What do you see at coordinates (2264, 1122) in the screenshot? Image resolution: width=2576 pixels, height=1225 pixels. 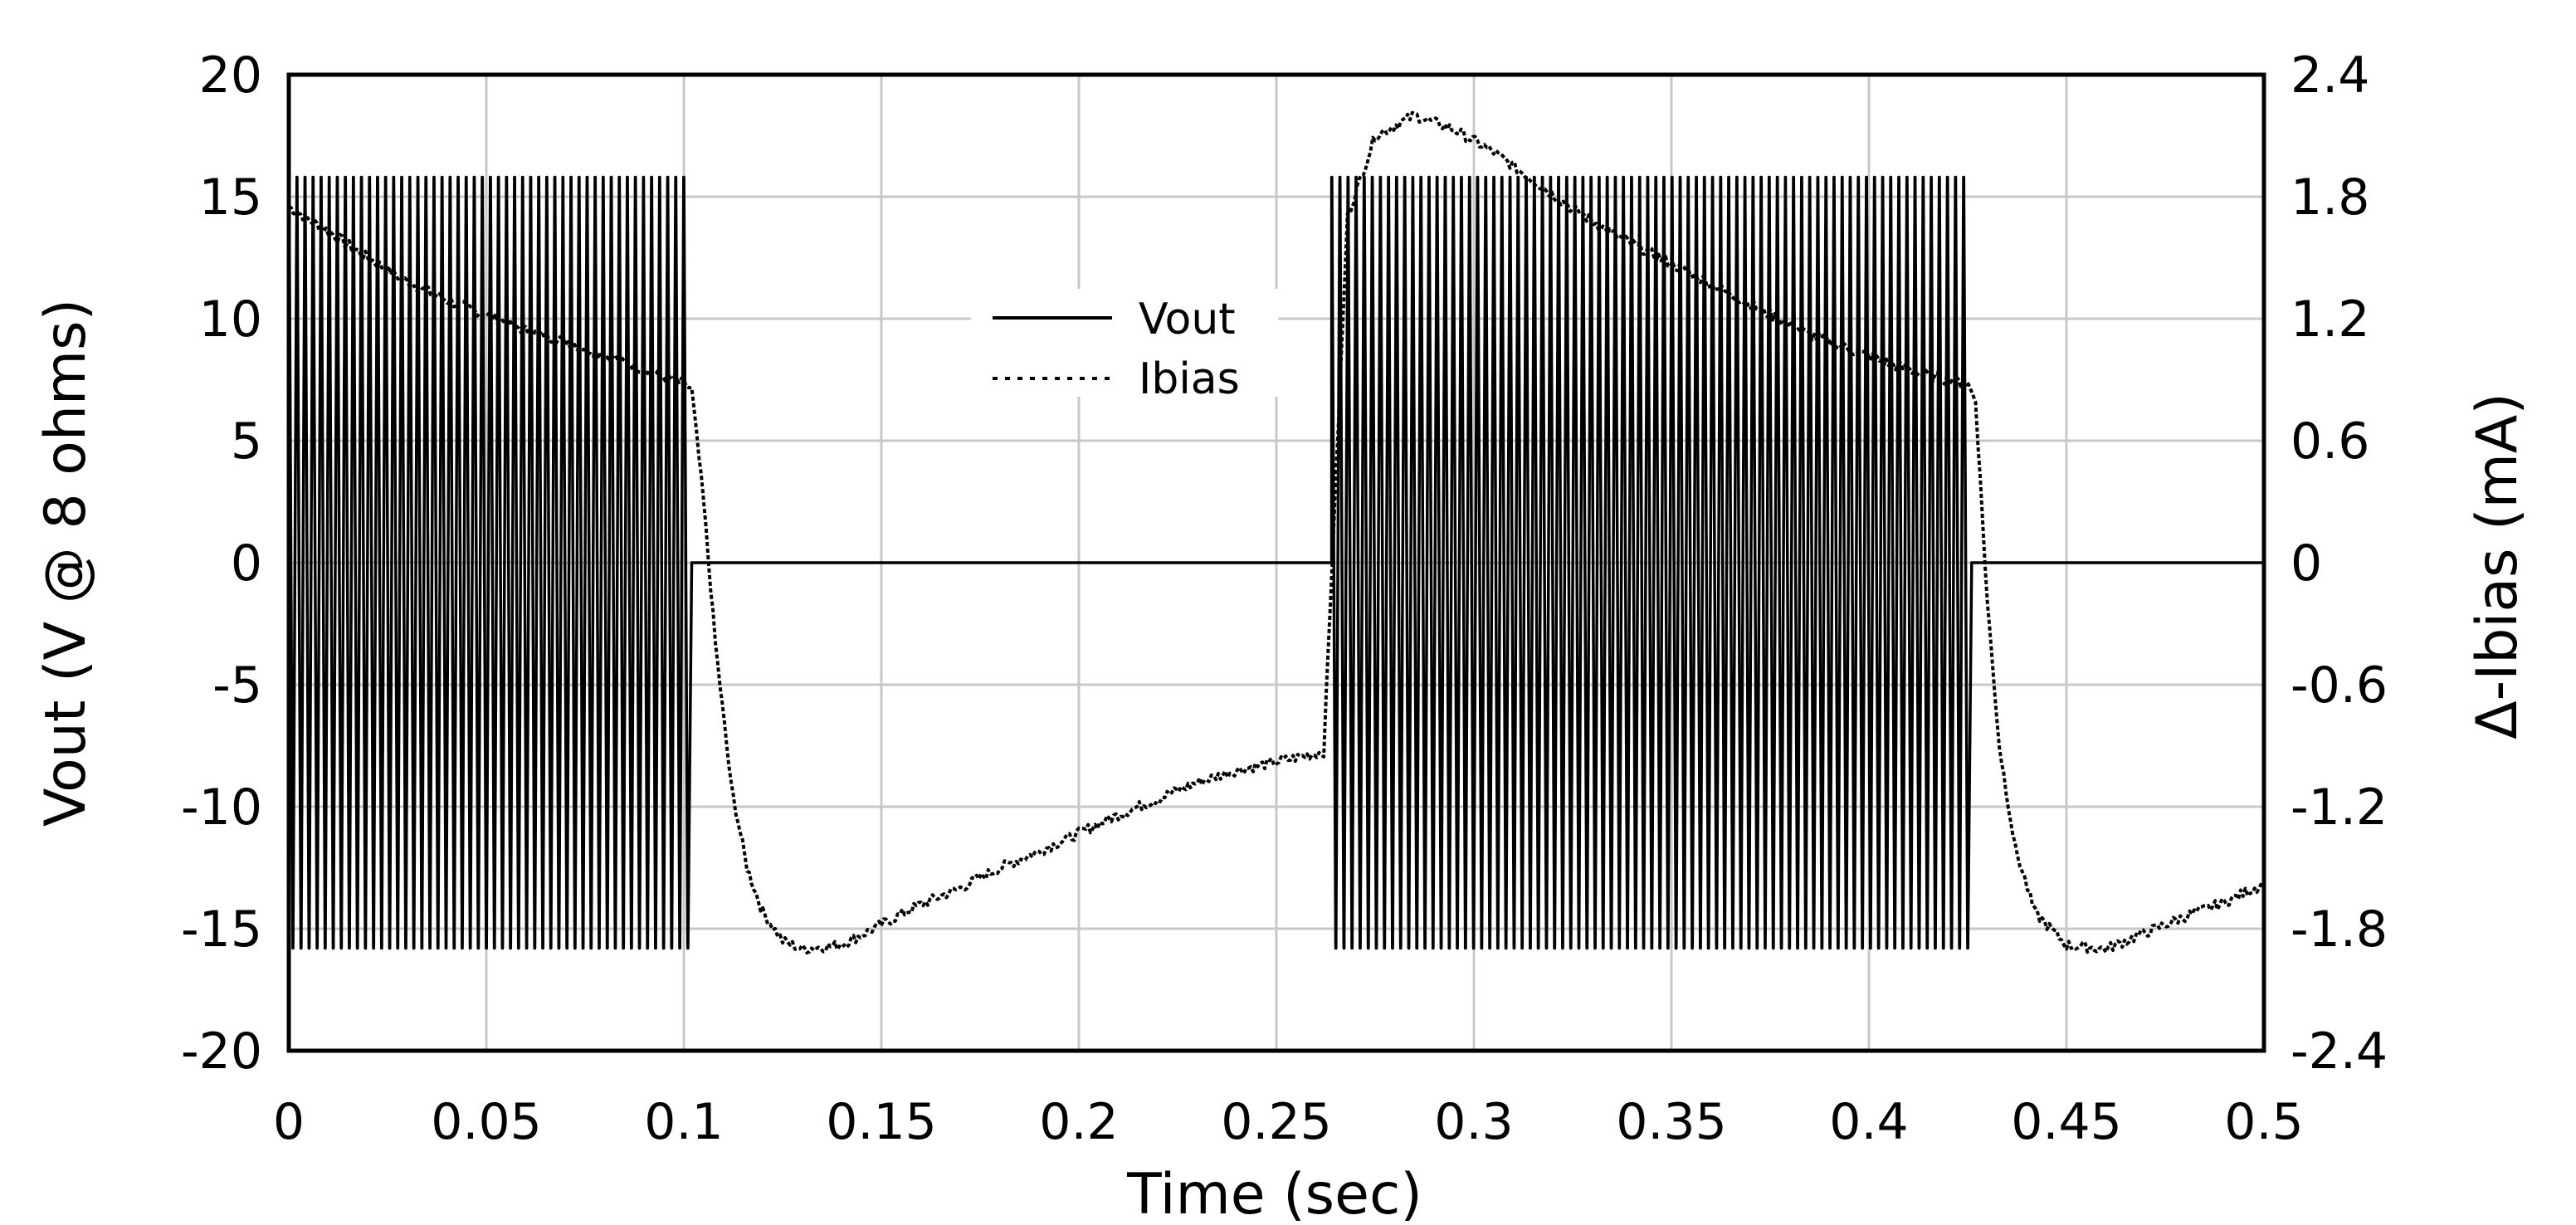 I see `x-tick-label: 0.5` at bounding box center [2264, 1122].